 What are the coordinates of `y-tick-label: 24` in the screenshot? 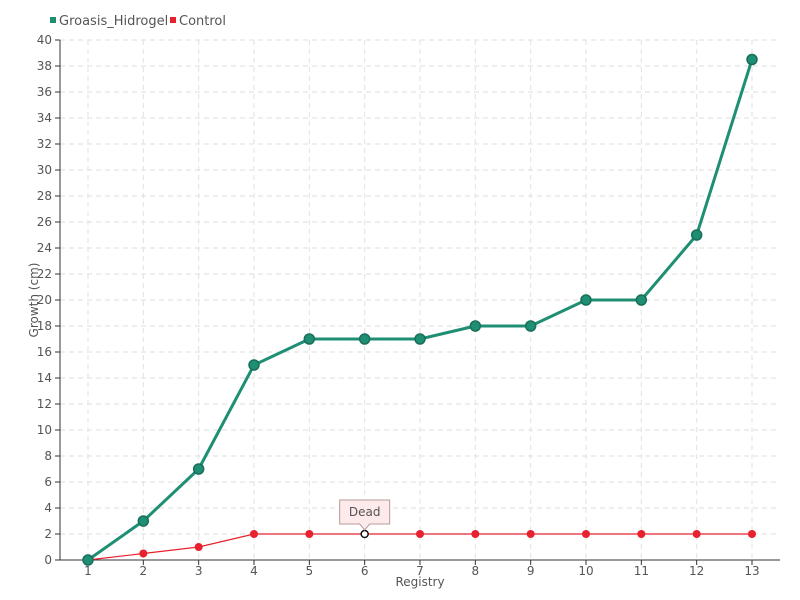 It's located at (44, 248).